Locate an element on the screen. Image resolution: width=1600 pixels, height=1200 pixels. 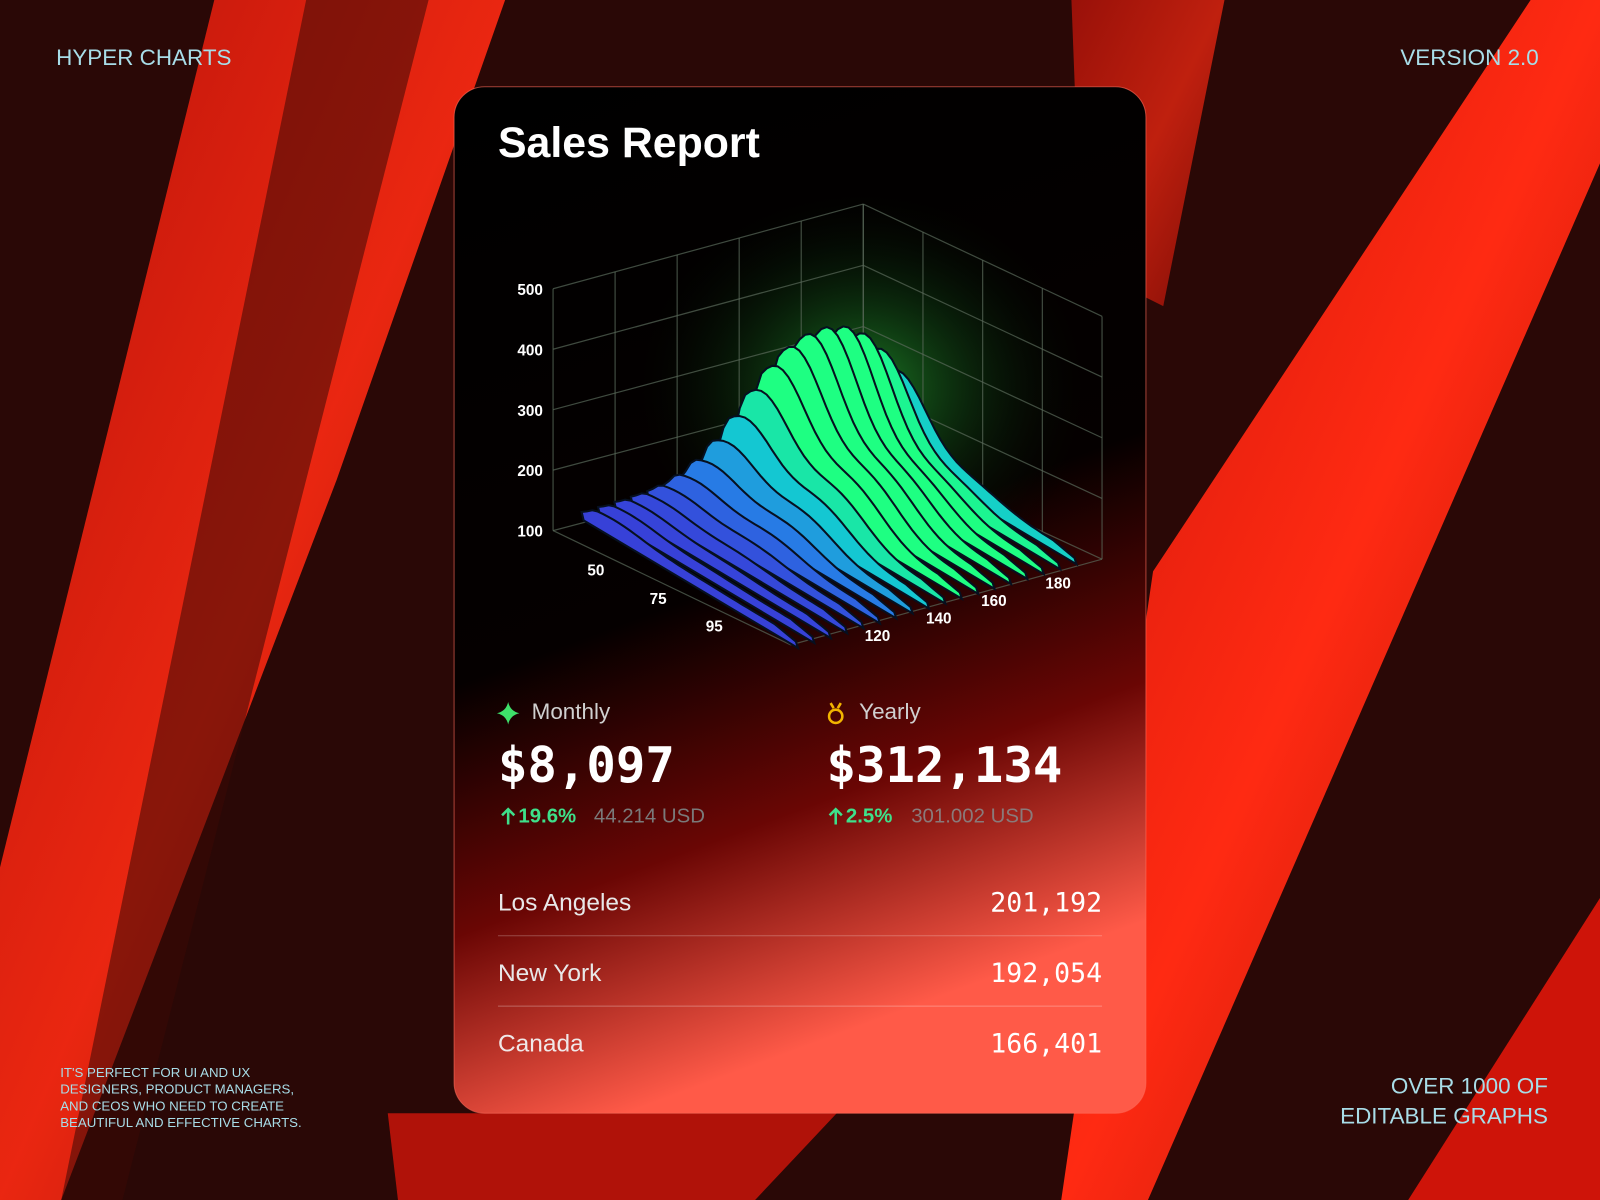
tagline-line: OVER 1000 OF is located at coordinates (1469, 1086).